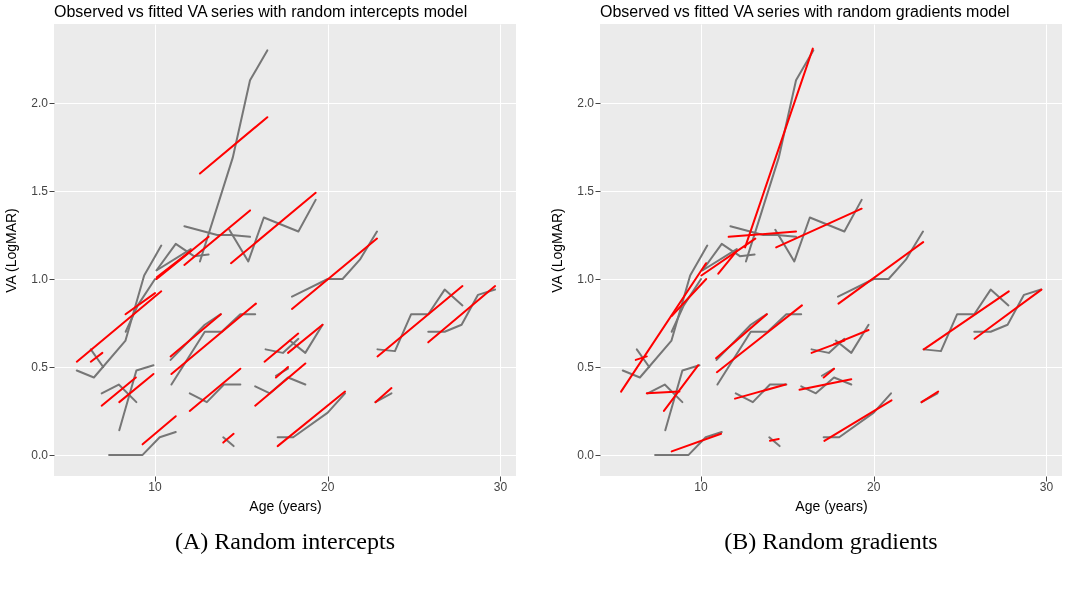 Image resolution: width=1075 pixels, height=590 pixels. I want to click on chart-title: Observed vs fitted VA series with random intercepts model, so click(261, 11).